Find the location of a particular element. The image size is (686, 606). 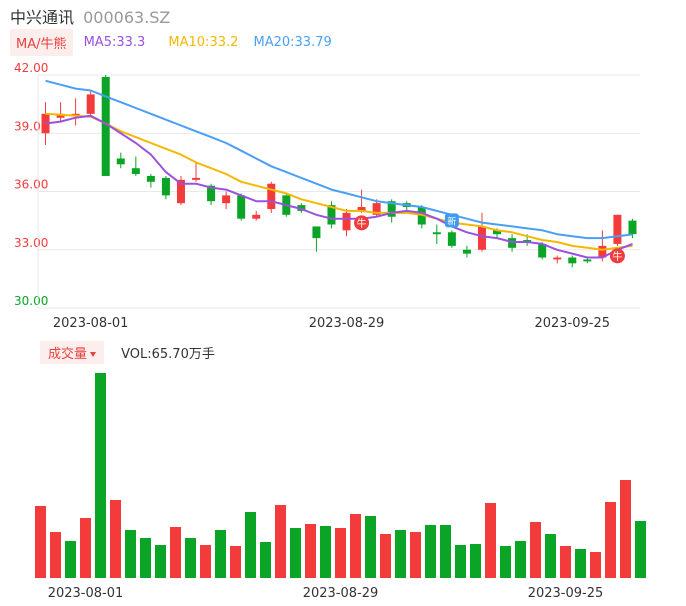

y-tick-label: 36.00 is located at coordinates (31, 185).